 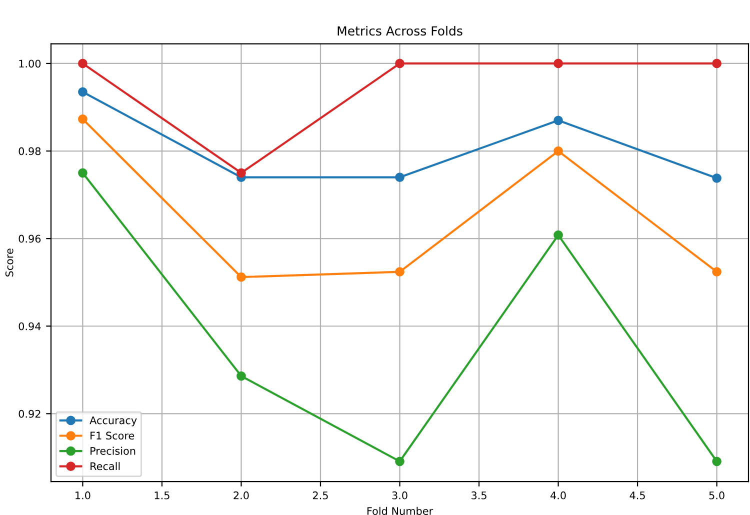 What do you see at coordinates (241, 495) in the screenshot?
I see `x-tick-label: 2.0` at bounding box center [241, 495].